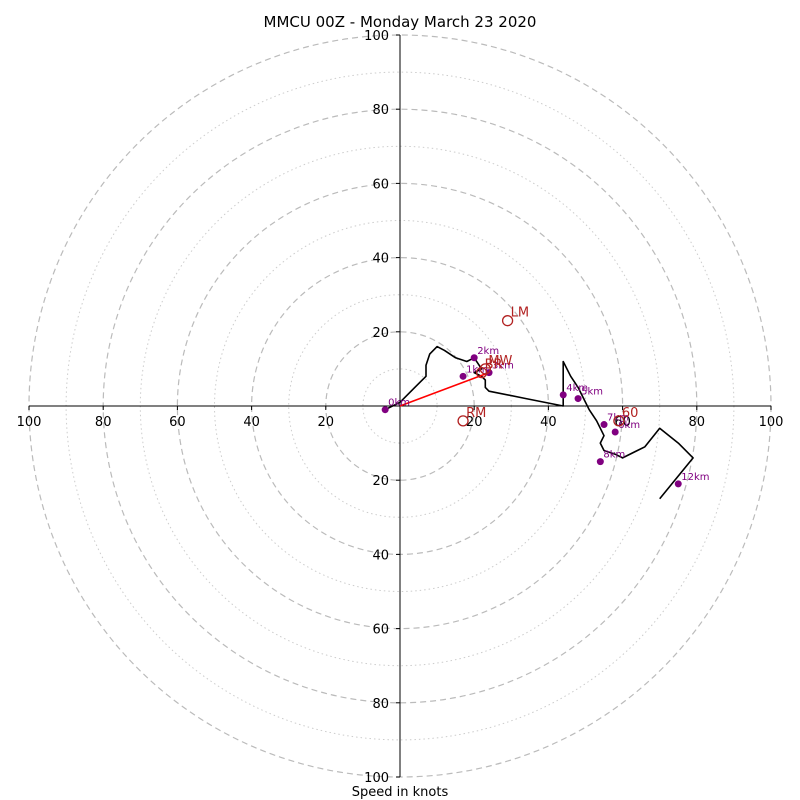  I want to click on height-marker-8km, so click(600, 462).